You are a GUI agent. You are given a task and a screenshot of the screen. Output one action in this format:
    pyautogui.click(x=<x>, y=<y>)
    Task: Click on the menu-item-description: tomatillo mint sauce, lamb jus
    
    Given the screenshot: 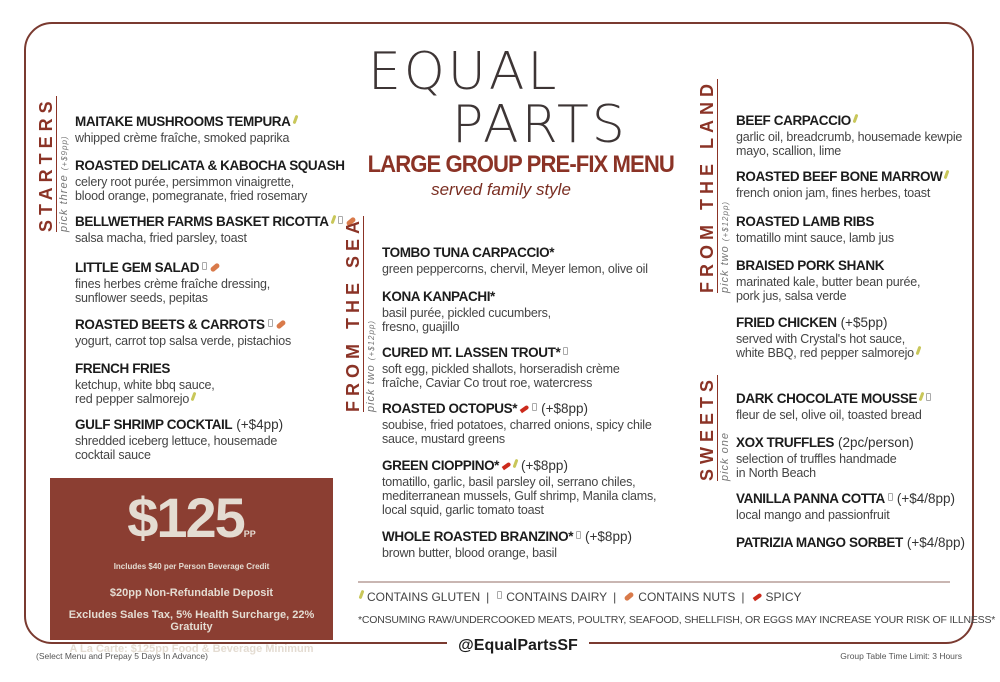 What is the action you would take?
    pyautogui.click(x=815, y=238)
    